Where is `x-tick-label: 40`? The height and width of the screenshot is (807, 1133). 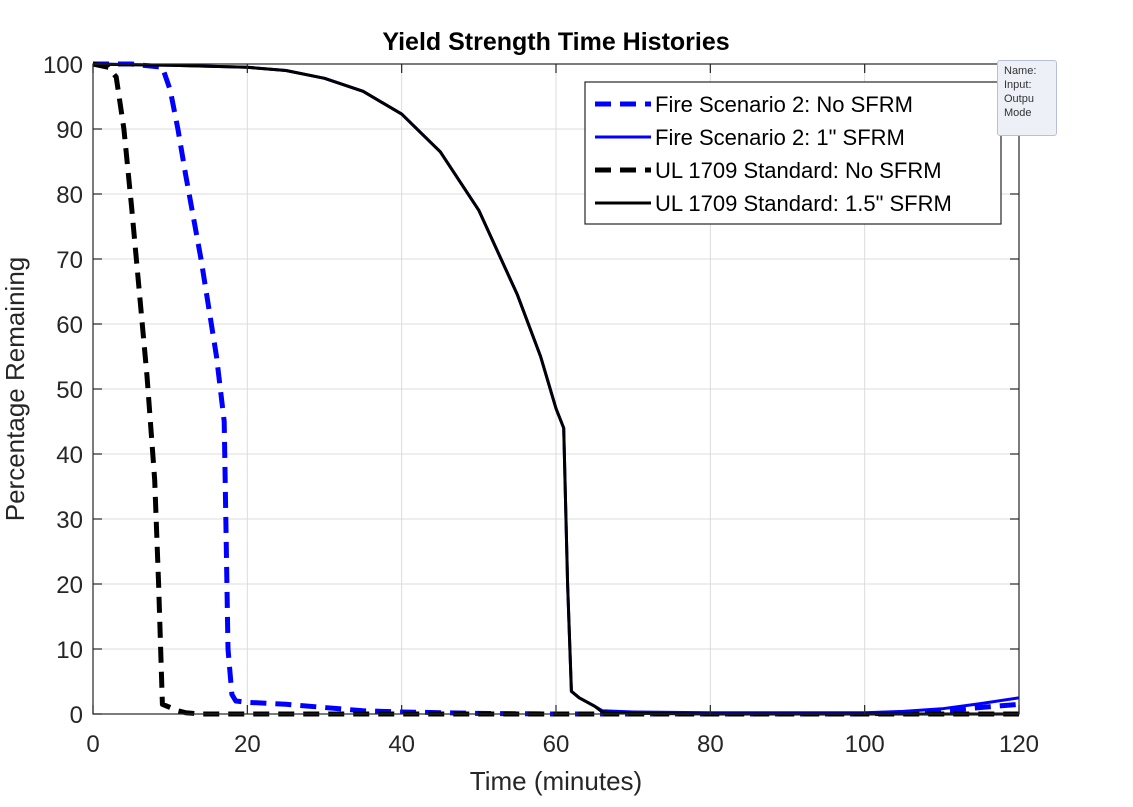
x-tick-label: 40 is located at coordinates (401, 744).